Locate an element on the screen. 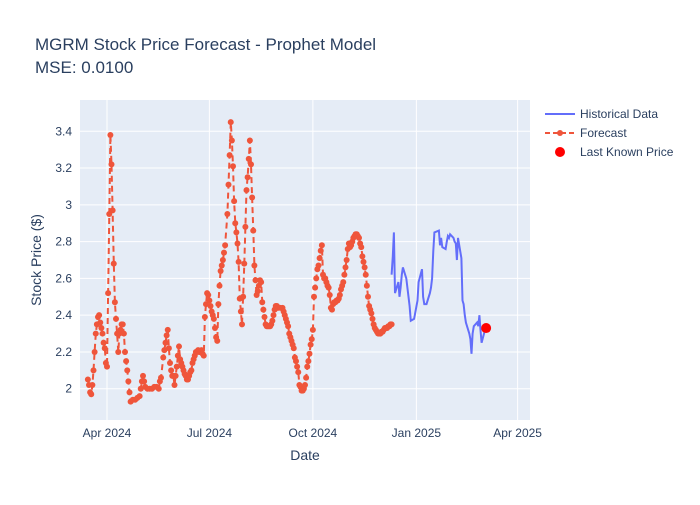 The height and width of the screenshot is (505, 700). y-tick-label: 3 is located at coordinates (68, 205).